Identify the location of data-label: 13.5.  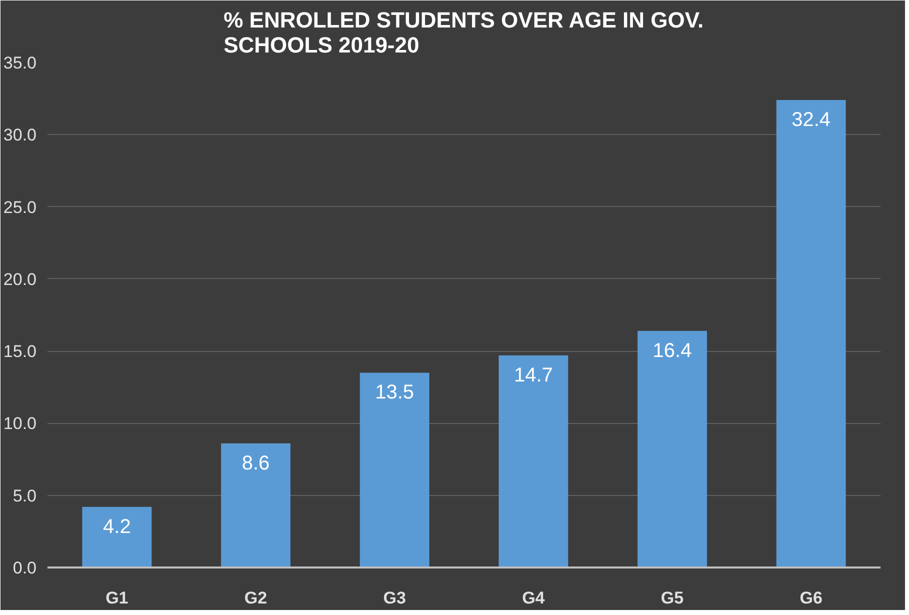
(394, 393).